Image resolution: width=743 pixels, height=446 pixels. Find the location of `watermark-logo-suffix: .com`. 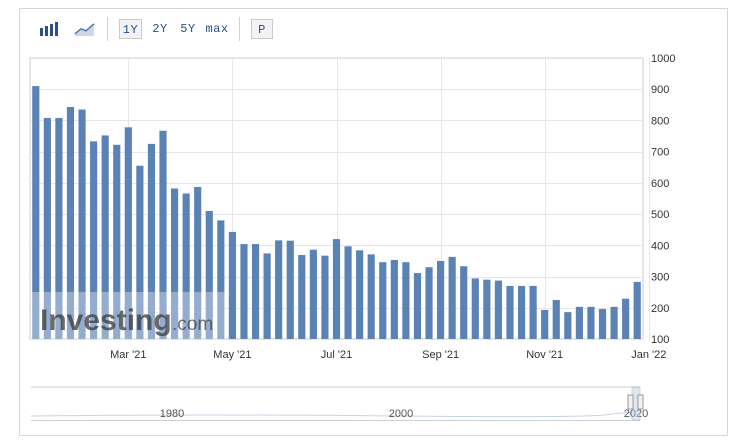

watermark-logo-suffix: .com is located at coordinates (192, 324).